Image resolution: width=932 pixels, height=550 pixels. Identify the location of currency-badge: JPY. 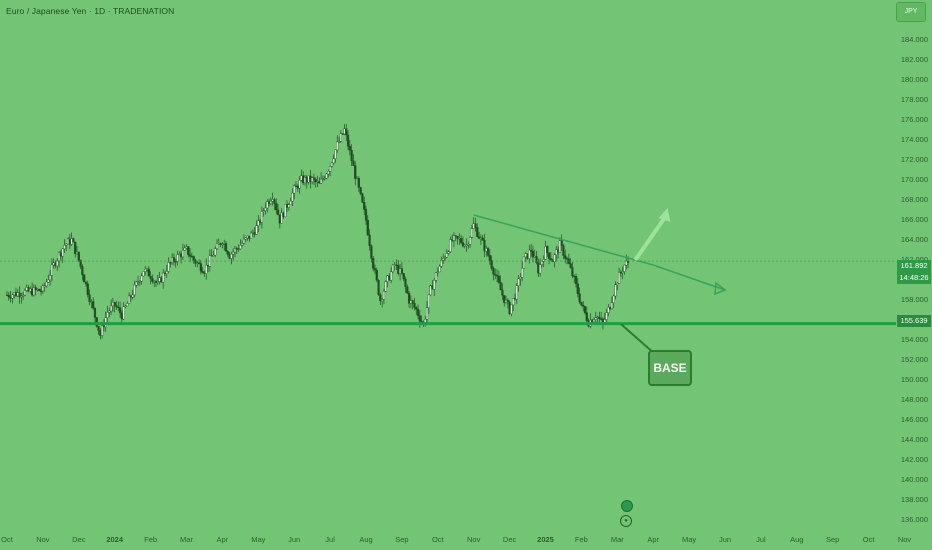
(911, 12).